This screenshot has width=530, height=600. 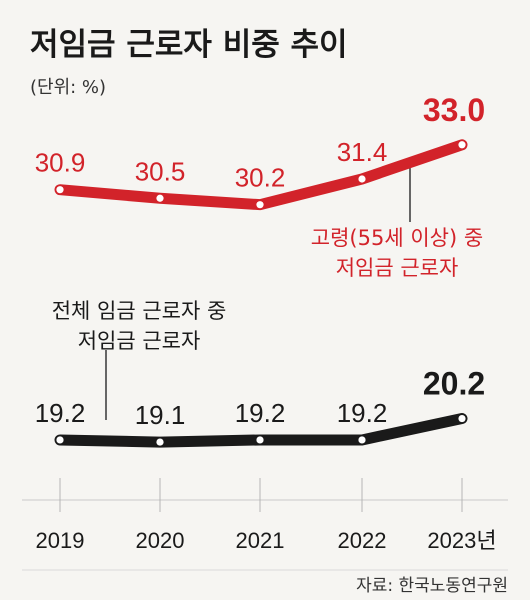 I want to click on series-name: 고령(55세 이상) 중, so click(x=397, y=238).